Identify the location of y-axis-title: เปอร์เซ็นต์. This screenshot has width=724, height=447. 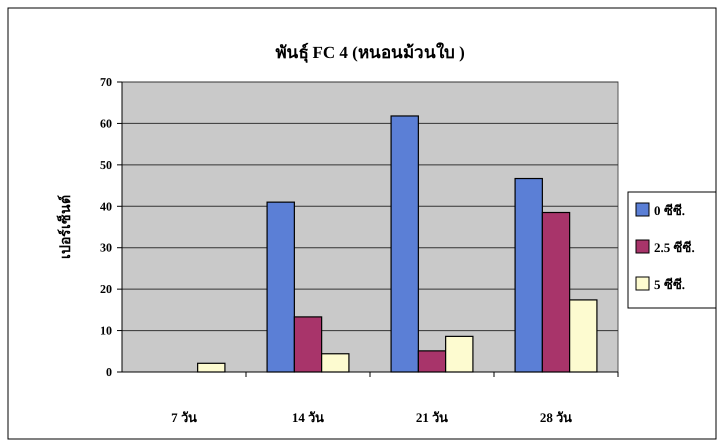
(65, 227).